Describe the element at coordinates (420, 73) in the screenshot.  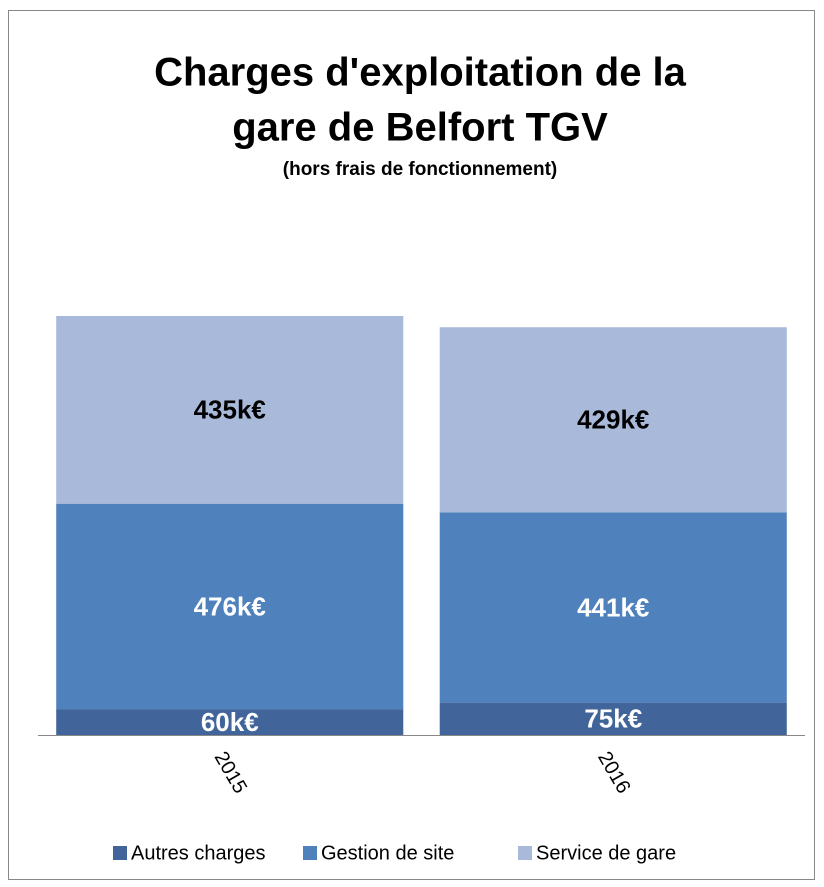
I see `chart-title: Charges d'exploitation de la` at that location.